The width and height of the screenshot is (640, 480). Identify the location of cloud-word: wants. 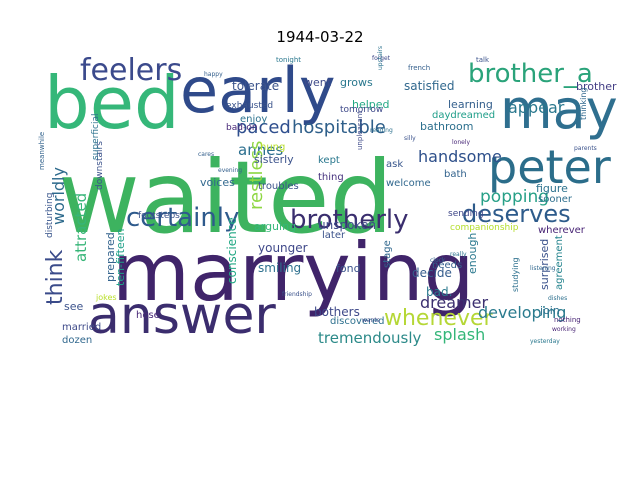
(371, 320).